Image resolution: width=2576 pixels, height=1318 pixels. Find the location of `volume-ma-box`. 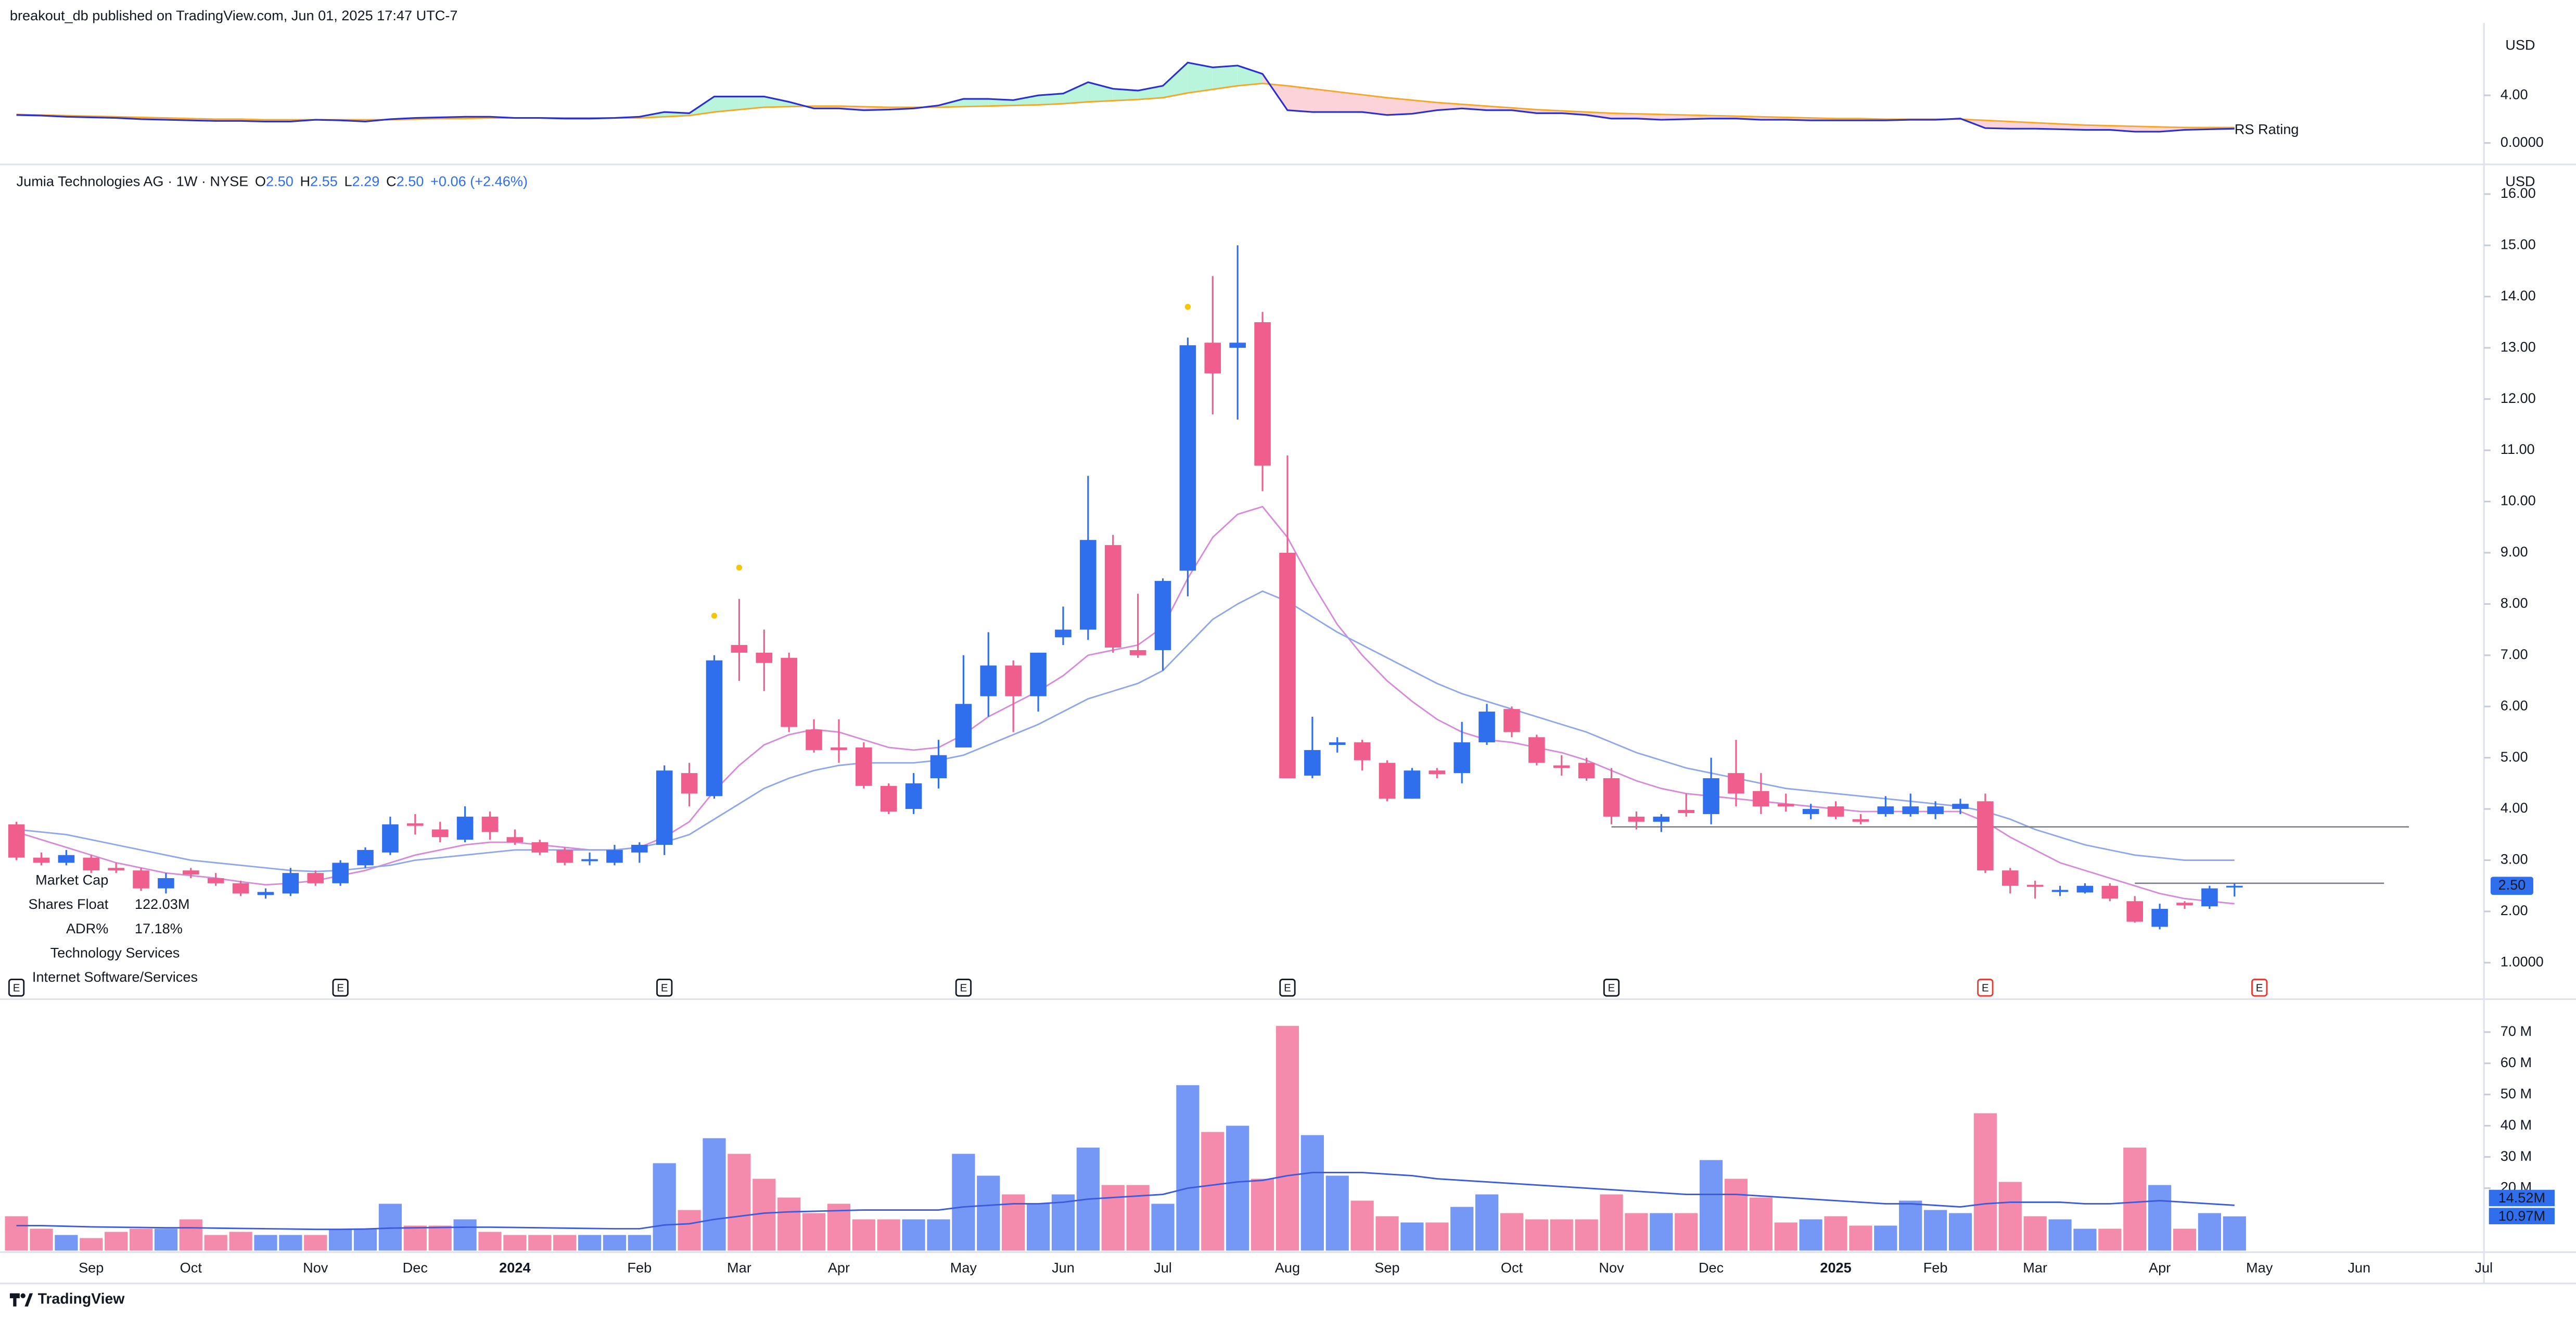

volume-ma-box is located at coordinates (2522, 1198).